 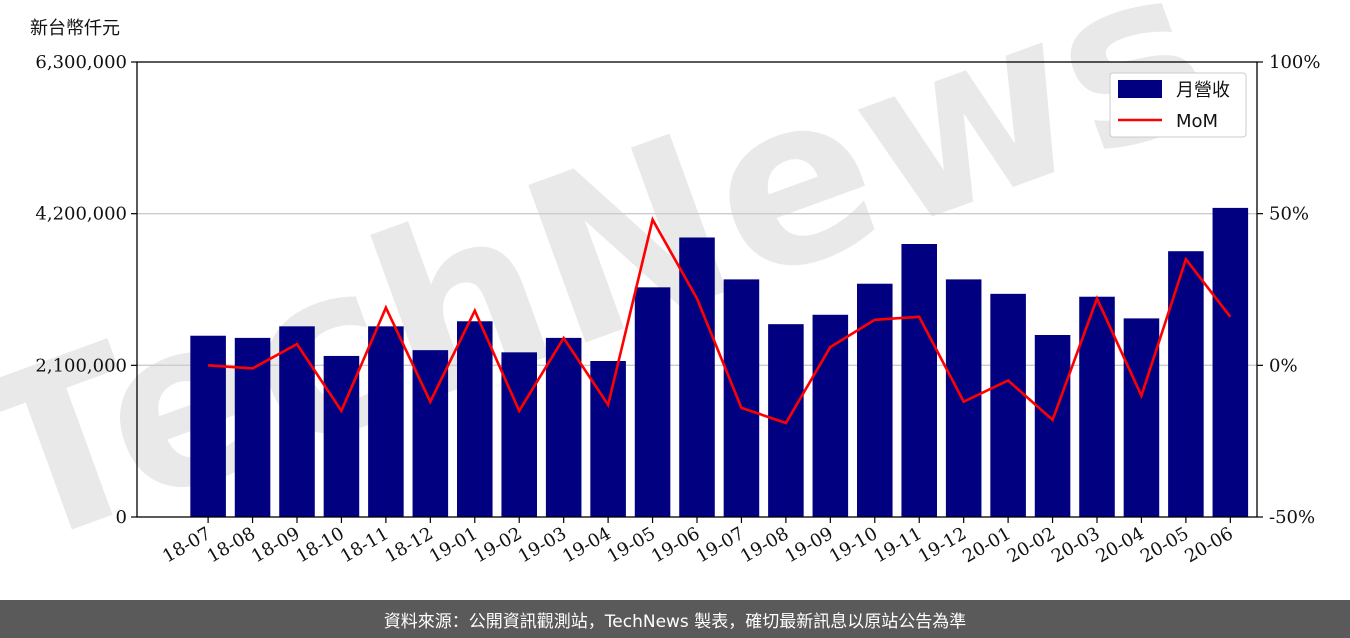 What do you see at coordinates (81, 62) in the screenshot?
I see `left-tick-label: 6,300,000` at bounding box center [81, 62].